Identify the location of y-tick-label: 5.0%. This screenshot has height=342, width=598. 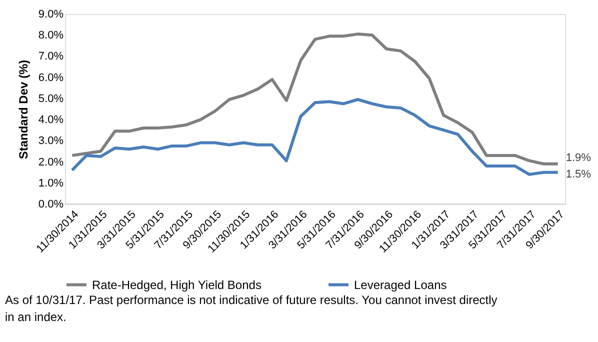
(51, 98).